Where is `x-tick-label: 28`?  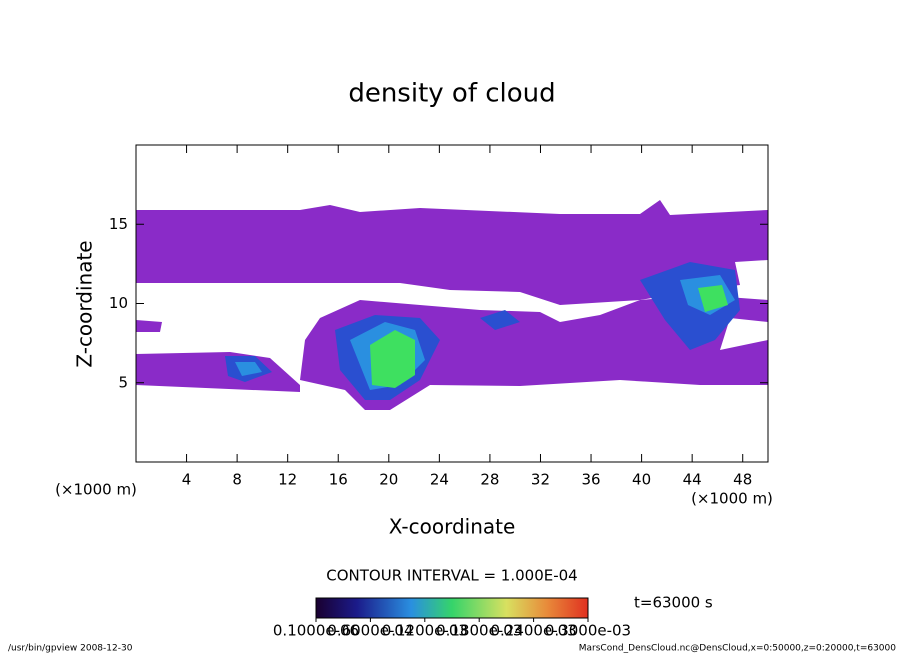 x-tick-label: 28 is located at coordinates (489, 480).